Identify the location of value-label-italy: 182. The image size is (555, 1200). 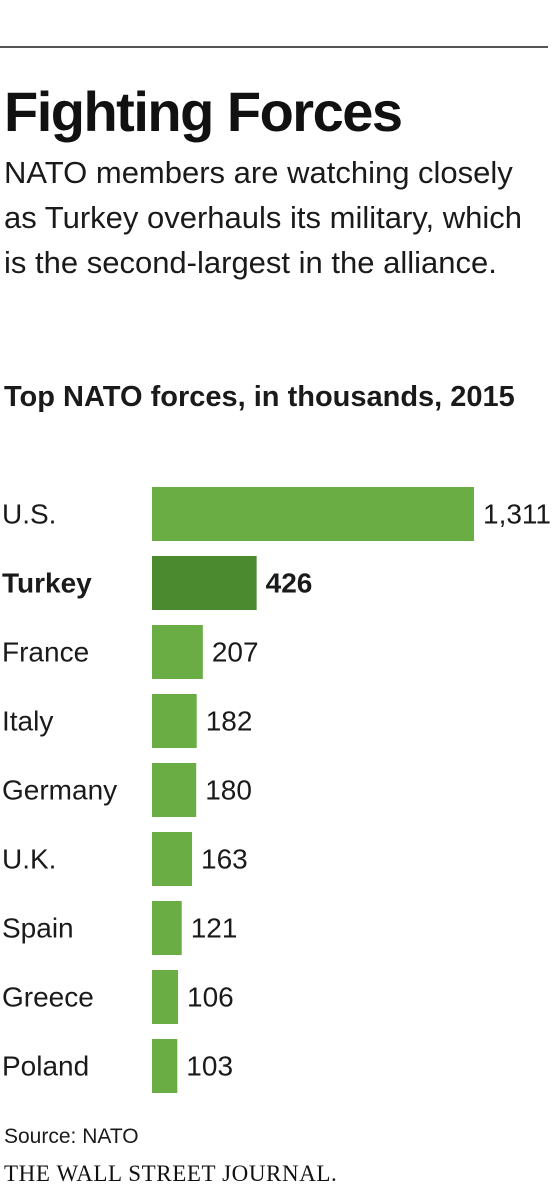
(229, 721).